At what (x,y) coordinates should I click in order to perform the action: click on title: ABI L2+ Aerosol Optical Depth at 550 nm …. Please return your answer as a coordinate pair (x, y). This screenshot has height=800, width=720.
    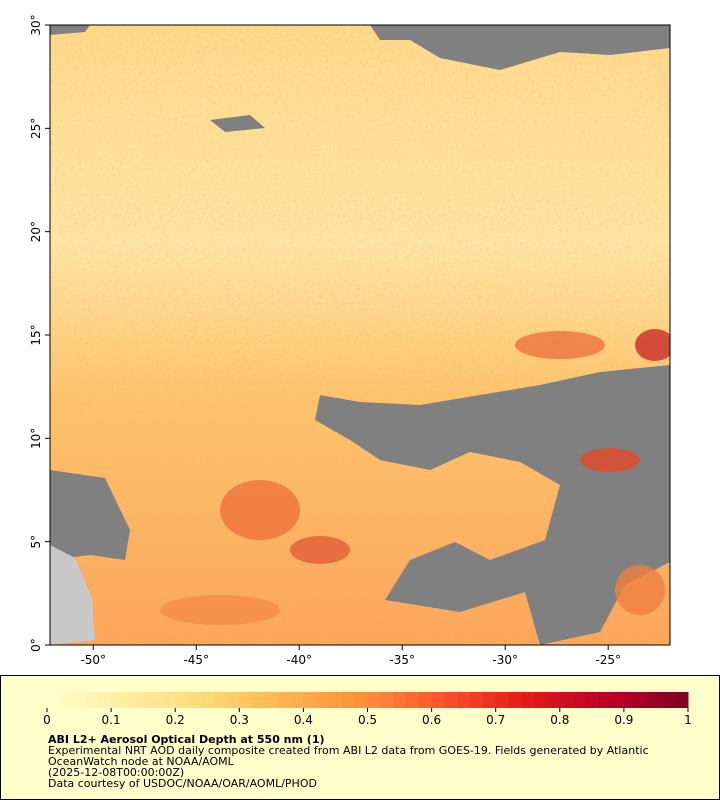
    Looking at the image, I should click on (186, 739).